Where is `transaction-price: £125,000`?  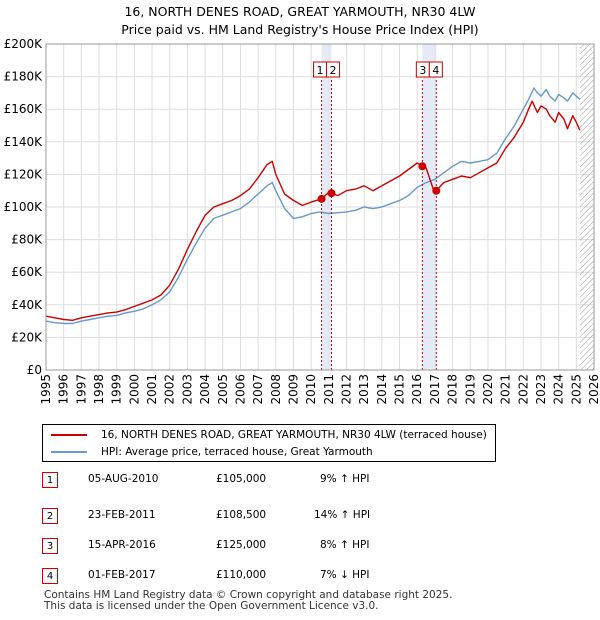 transaction-price: £125,000 is located at coordinates (241, 545).